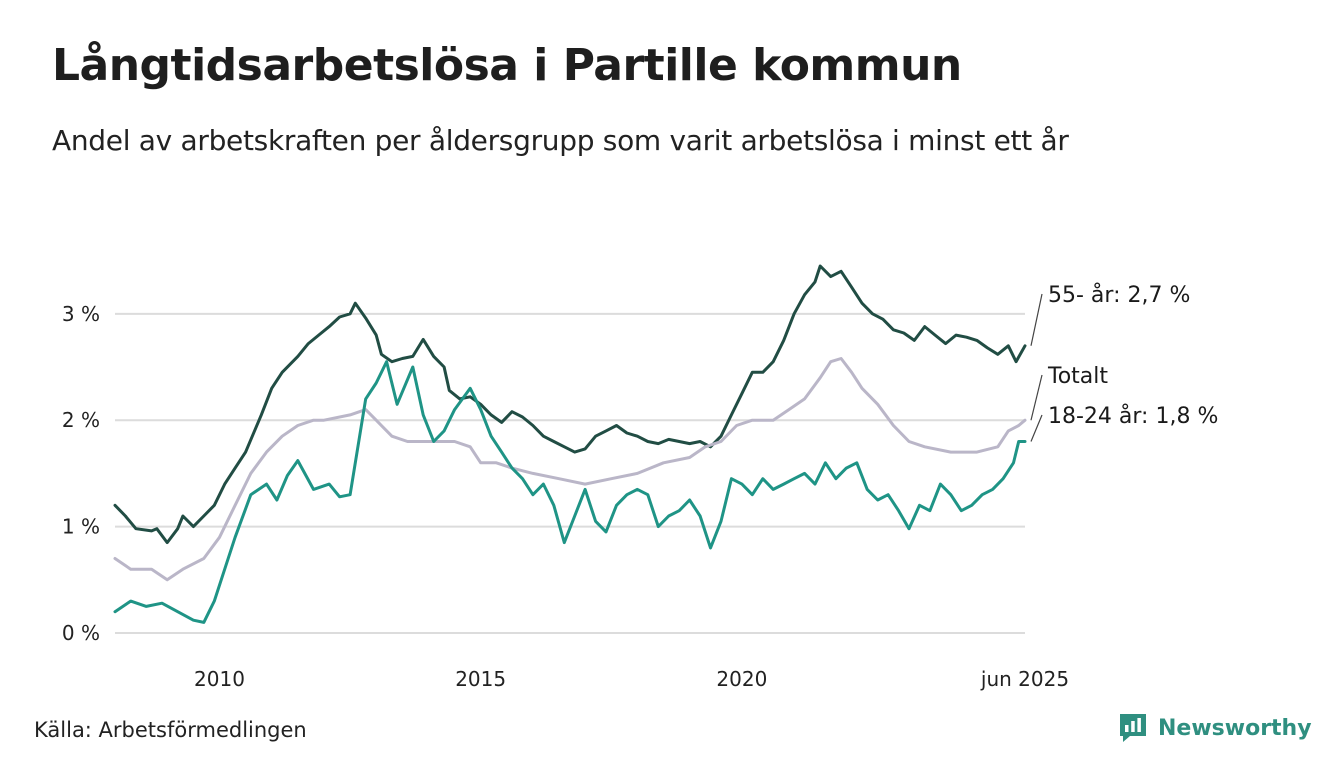 The image size is (1340, 780). What do you see at coordinates (741, 679) in the screenshot?
I see `x-tick-label: 2020` at bounding box center [741, 679].